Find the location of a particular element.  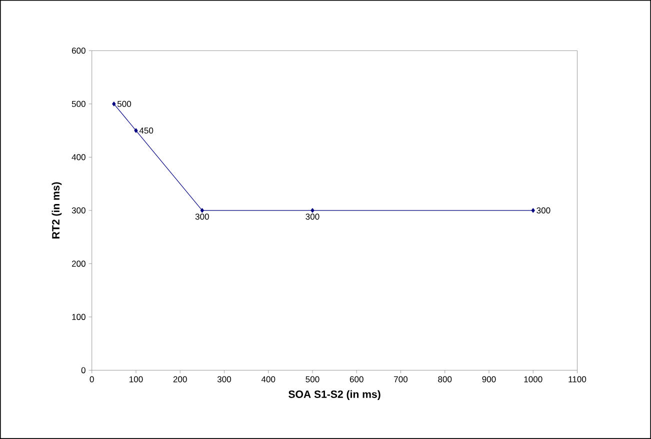

y-tick-label: 200 is located at coordinates (79, 263).